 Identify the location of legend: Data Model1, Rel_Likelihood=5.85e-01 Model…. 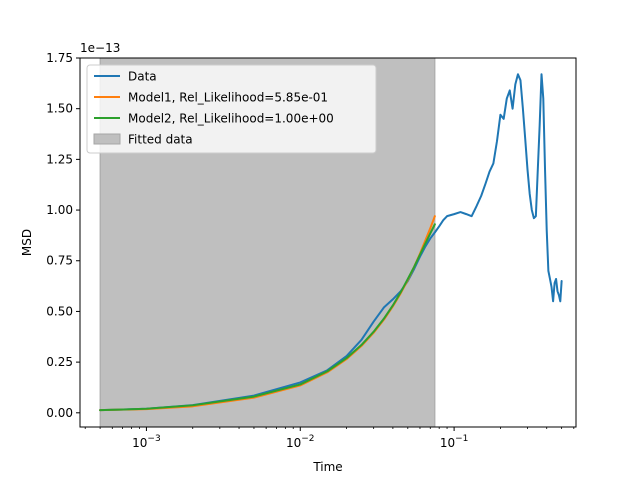
(231, 109).